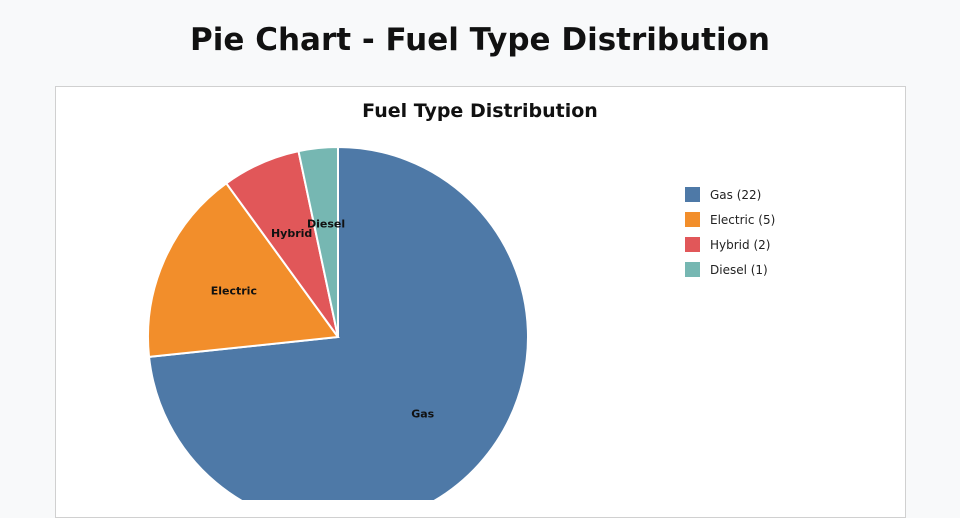  I want to click on slice-label: Gas, so click(422, 413).